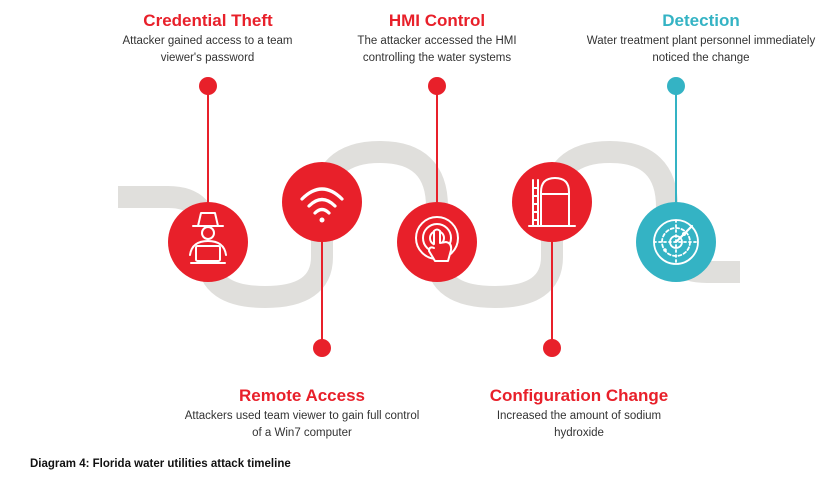 The height and width of the screenshot is (489, 830). Describe the element at coordinates (322, 348) in the screenshot. I see `dot-remote-access` at that location.